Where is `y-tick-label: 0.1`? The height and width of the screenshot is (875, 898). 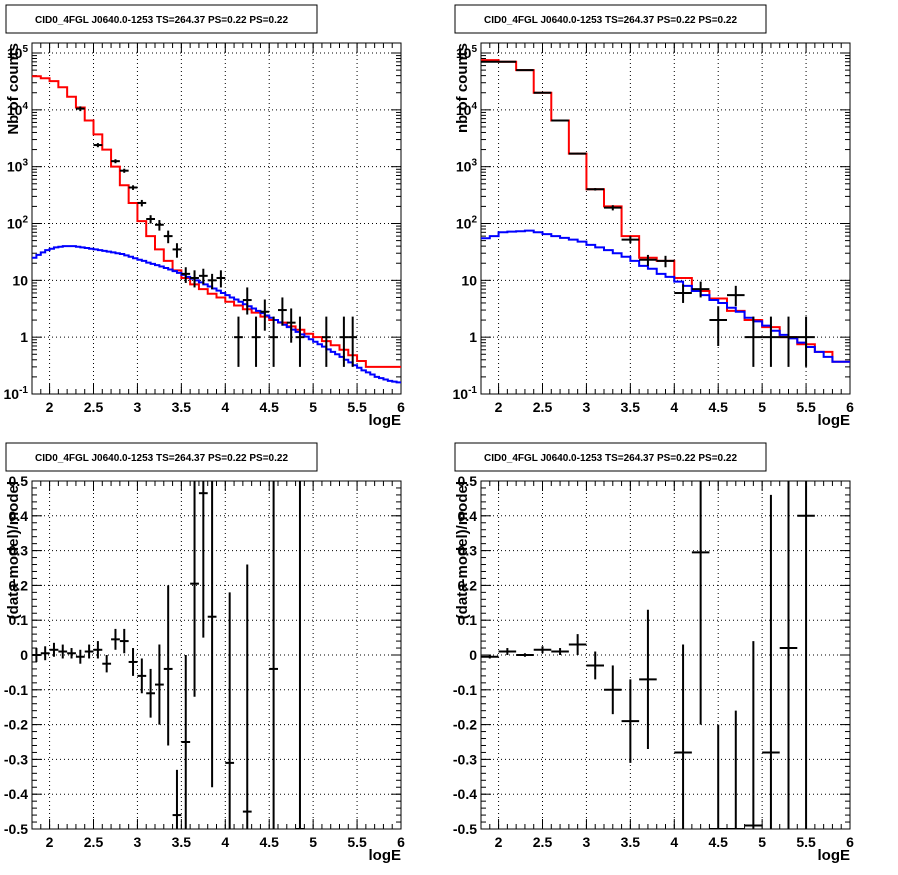
y-tick-label: 0.1 is located at coordinates (468, 620).